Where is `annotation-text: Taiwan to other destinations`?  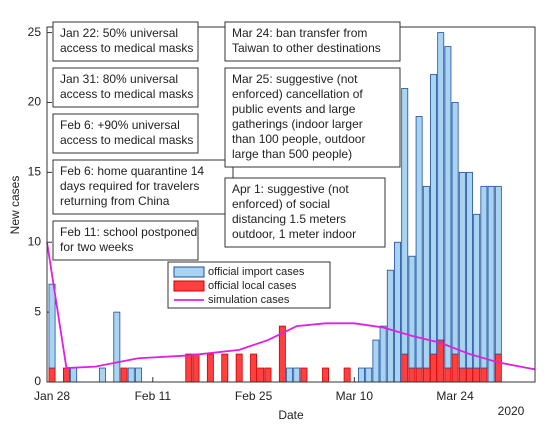
annotation-text: Taiwan to other destinations is located at coordinates (306, 48).